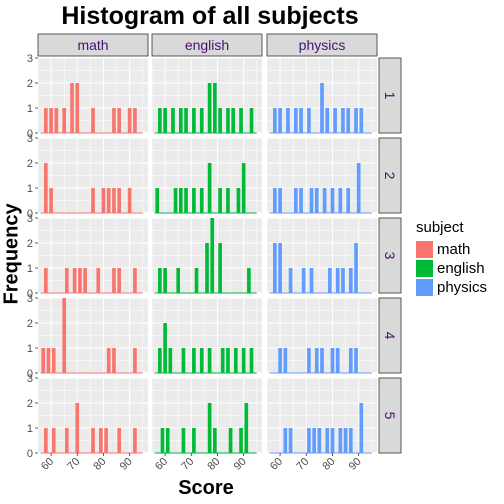 The height and width of the screenshot is (504, 504). What do you see at coordinates (302, 464) in the screenshot?
I see `x-tick-label: 70` at bounding box center [302, 464].